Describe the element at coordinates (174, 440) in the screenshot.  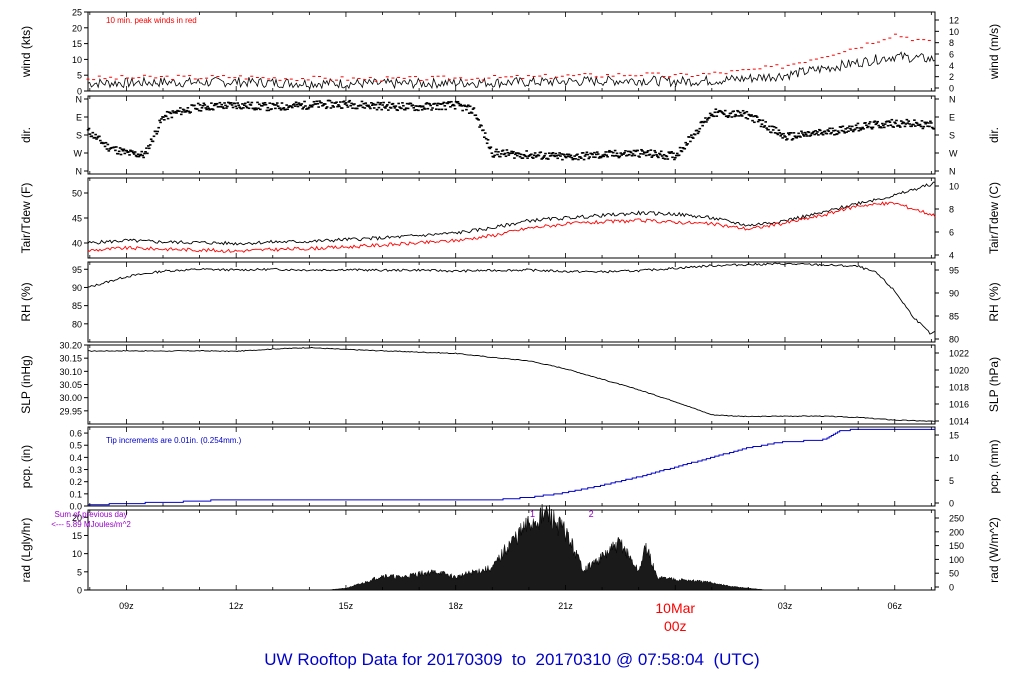
I see `pcp-annotation: Tip increments are 0.01in. (0.254mm.)` at that location.